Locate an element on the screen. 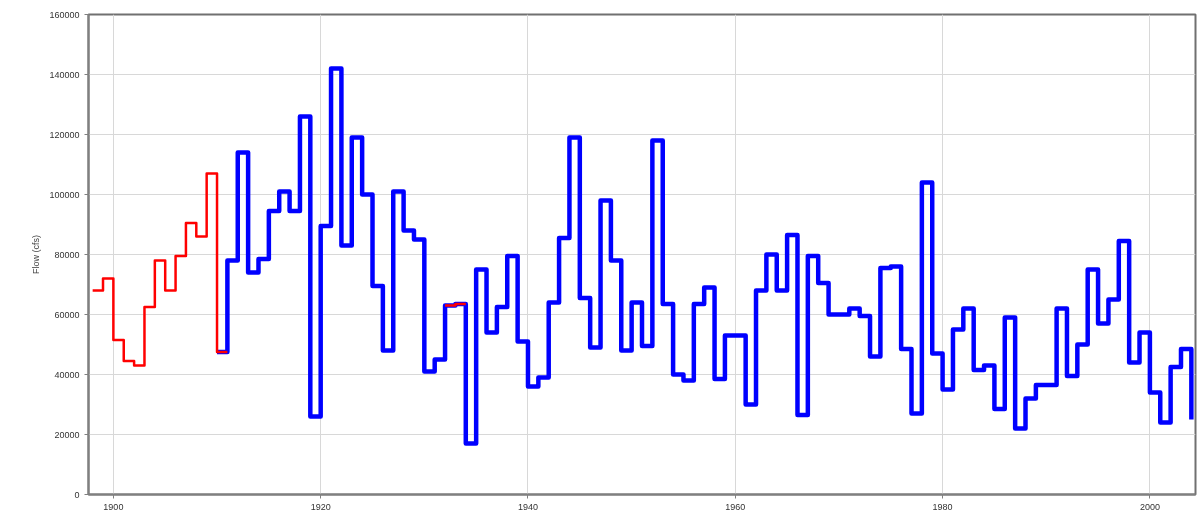 Image resolution: width=1197 pixels, height=512 pixels. y-tick-label: 160000 is located at coordinates (64, 14).